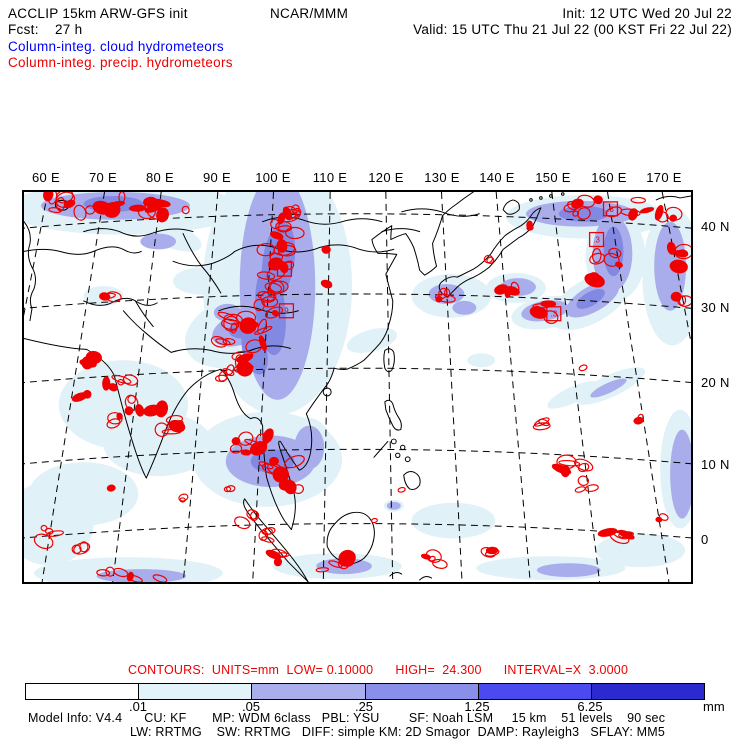  What do you see at coordinates (715, 464) in the screenshot?
I see `right-axis-label-10n: 10 N` at bounding box center [715, 464].